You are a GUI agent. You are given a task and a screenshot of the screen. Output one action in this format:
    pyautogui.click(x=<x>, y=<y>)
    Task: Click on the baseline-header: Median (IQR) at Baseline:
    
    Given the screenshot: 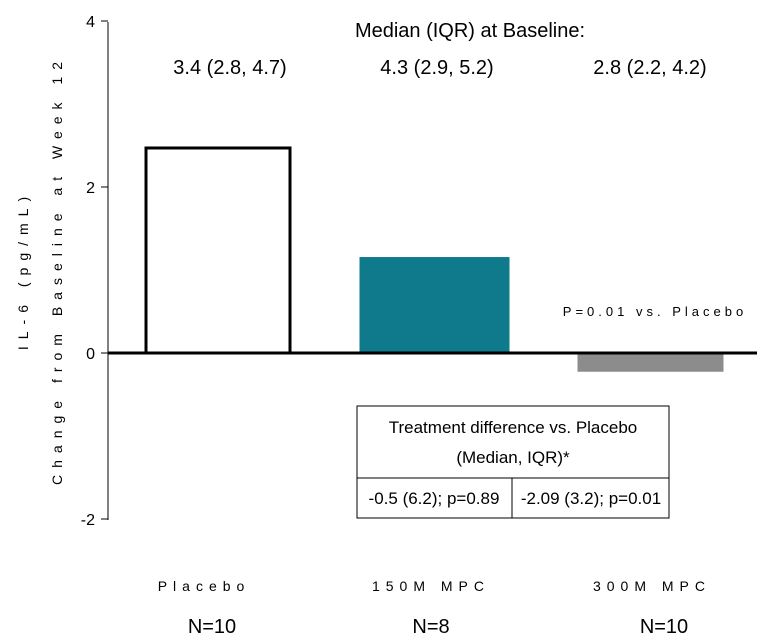 What is the action you would take?
    pyautogui.click(x=470, y=31)
    